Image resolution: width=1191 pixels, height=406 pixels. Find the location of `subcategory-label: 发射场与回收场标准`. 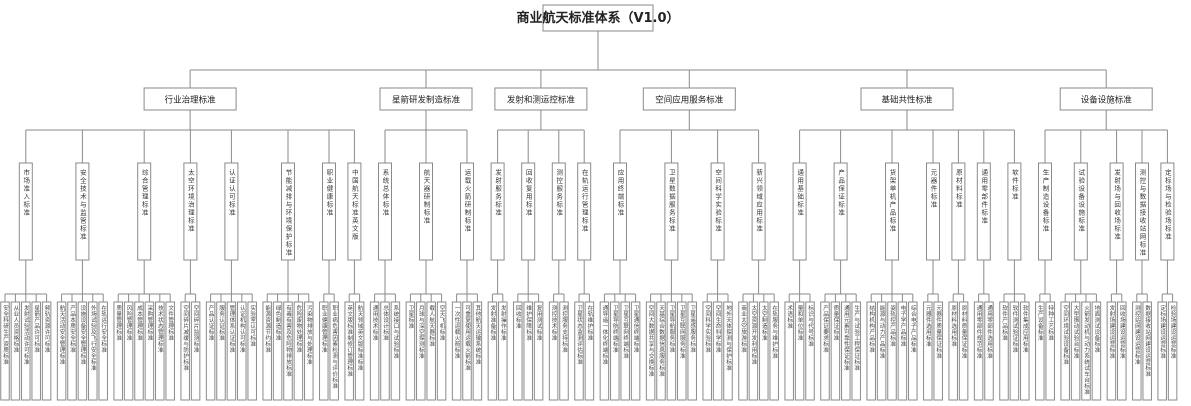

subcategory-label: 发射场与回收场标准 is located at coordinates (1117, 204).